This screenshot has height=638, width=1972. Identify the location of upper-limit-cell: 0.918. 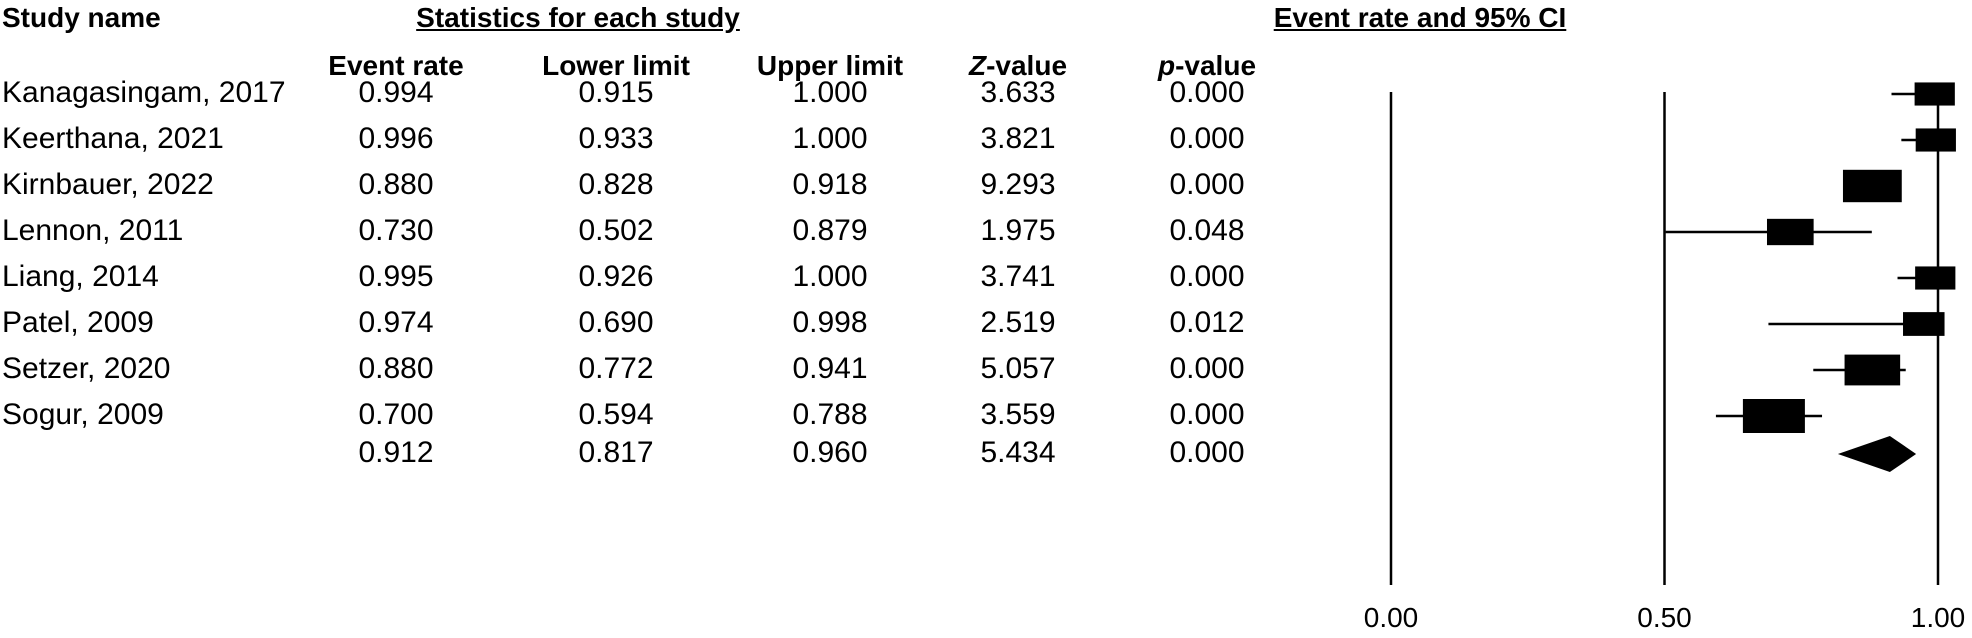
(830, 184).